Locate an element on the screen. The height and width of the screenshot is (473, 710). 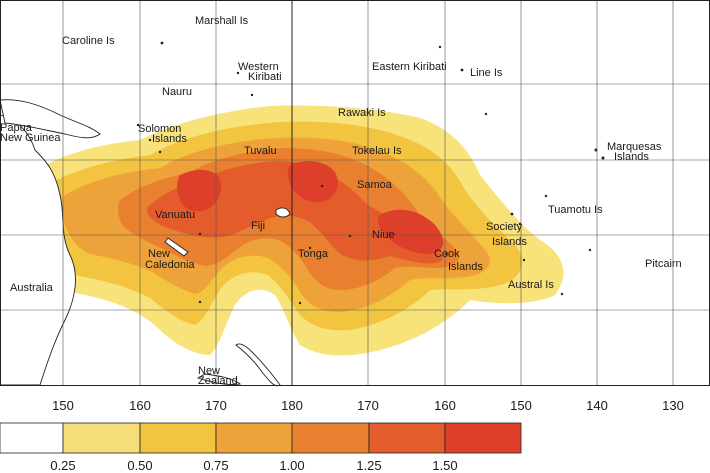
label-nauru: Nauru is located at coordinates (177, 92).